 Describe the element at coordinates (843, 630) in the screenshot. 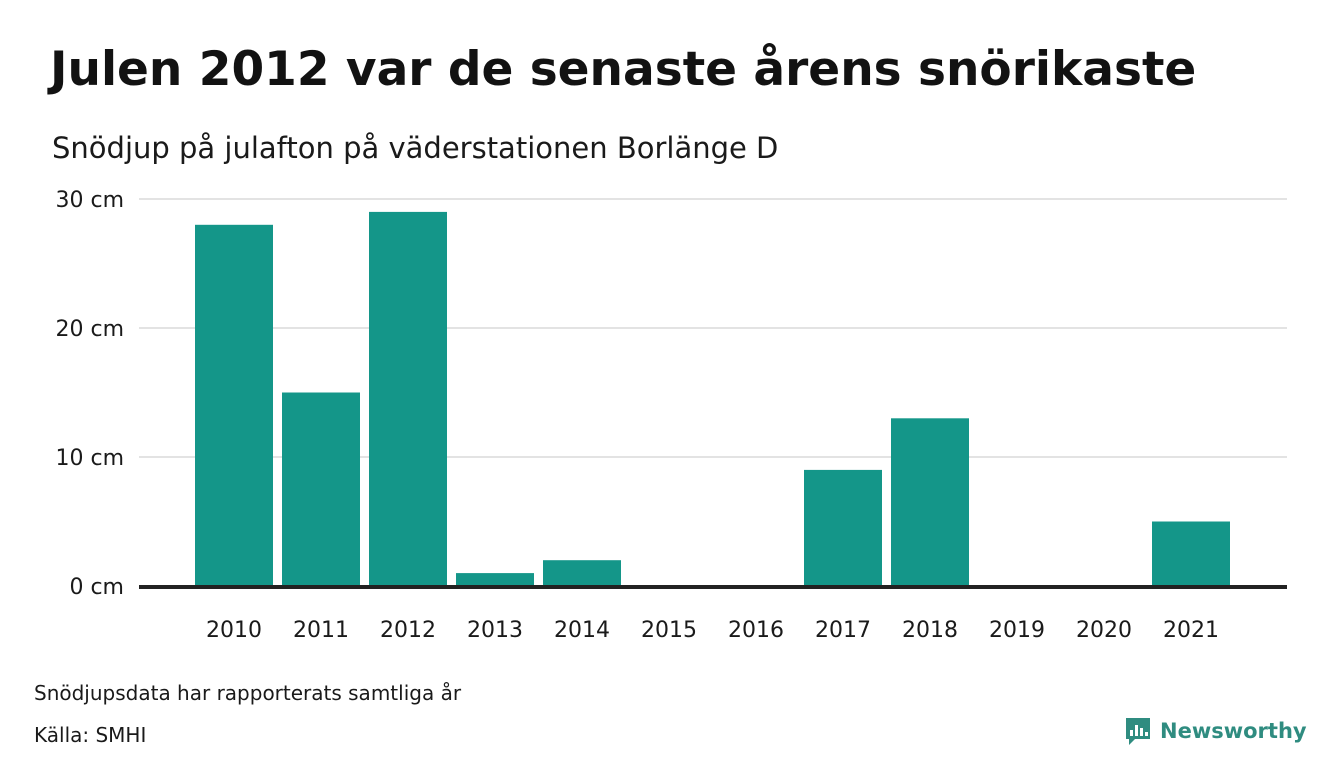

I see `x-tick-label: 2017` at that location.